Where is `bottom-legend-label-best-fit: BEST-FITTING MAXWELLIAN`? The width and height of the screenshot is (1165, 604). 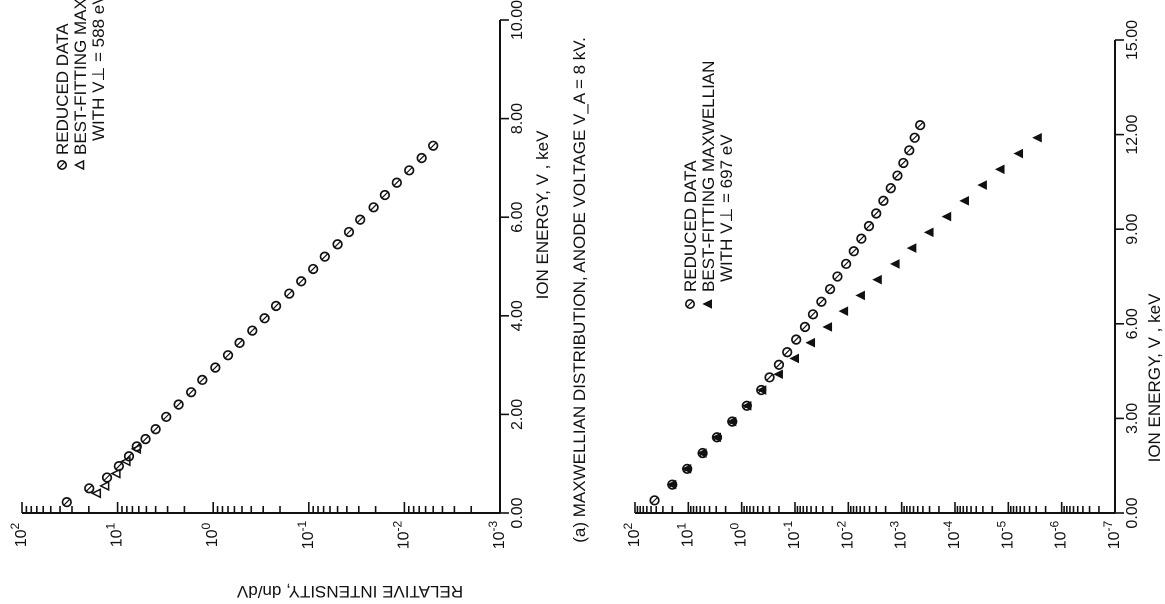
bottom-legend-label-best-fit: BEST-FITTING MAXWELLIAN is located at coordinates (708, 176).